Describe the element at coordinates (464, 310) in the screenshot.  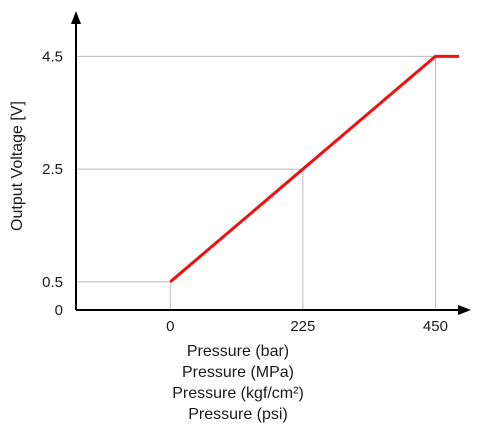
I see `x-axis-arrow` at that location.